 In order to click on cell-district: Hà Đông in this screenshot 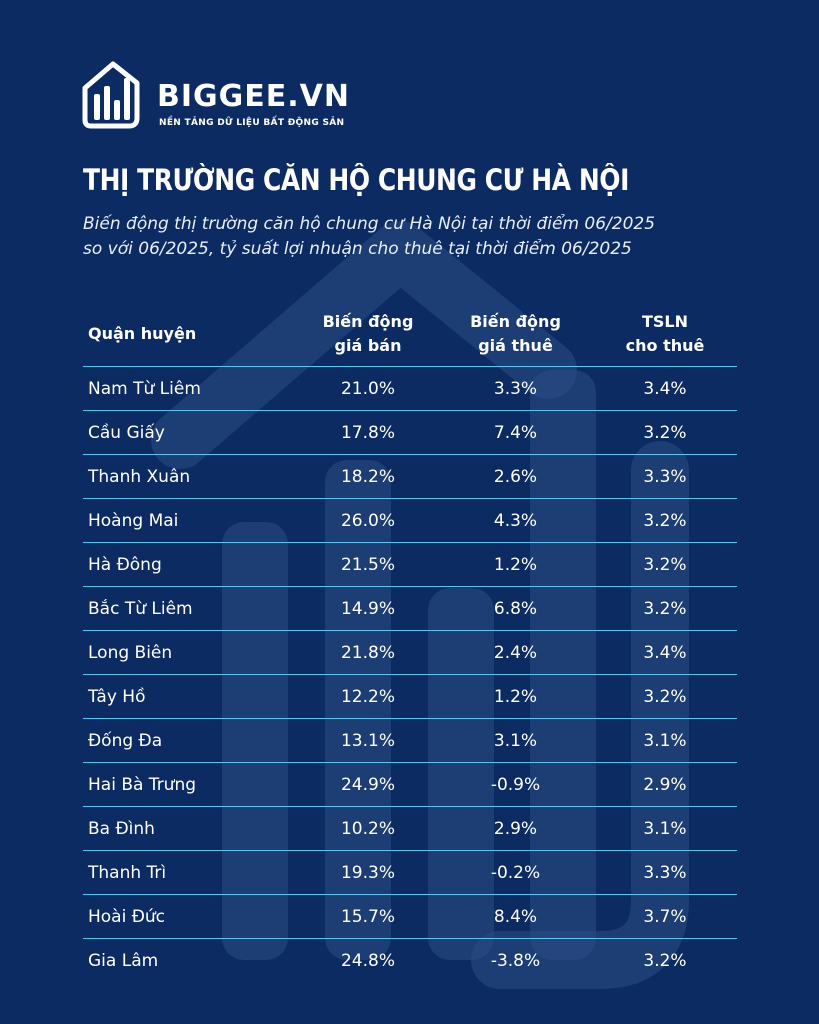, I will do `click(125, 564)`.